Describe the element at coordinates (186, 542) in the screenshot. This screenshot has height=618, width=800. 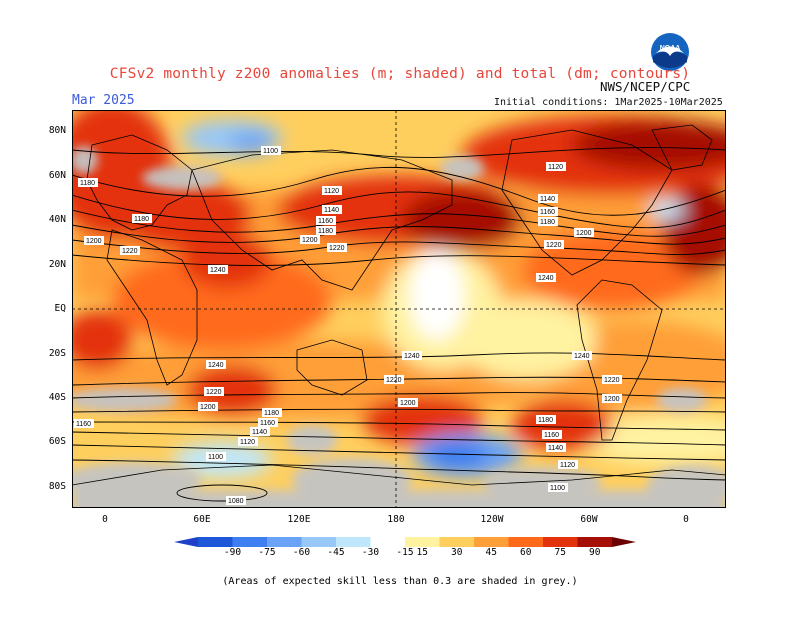
I see `colorbar-low-arrow` at that location.